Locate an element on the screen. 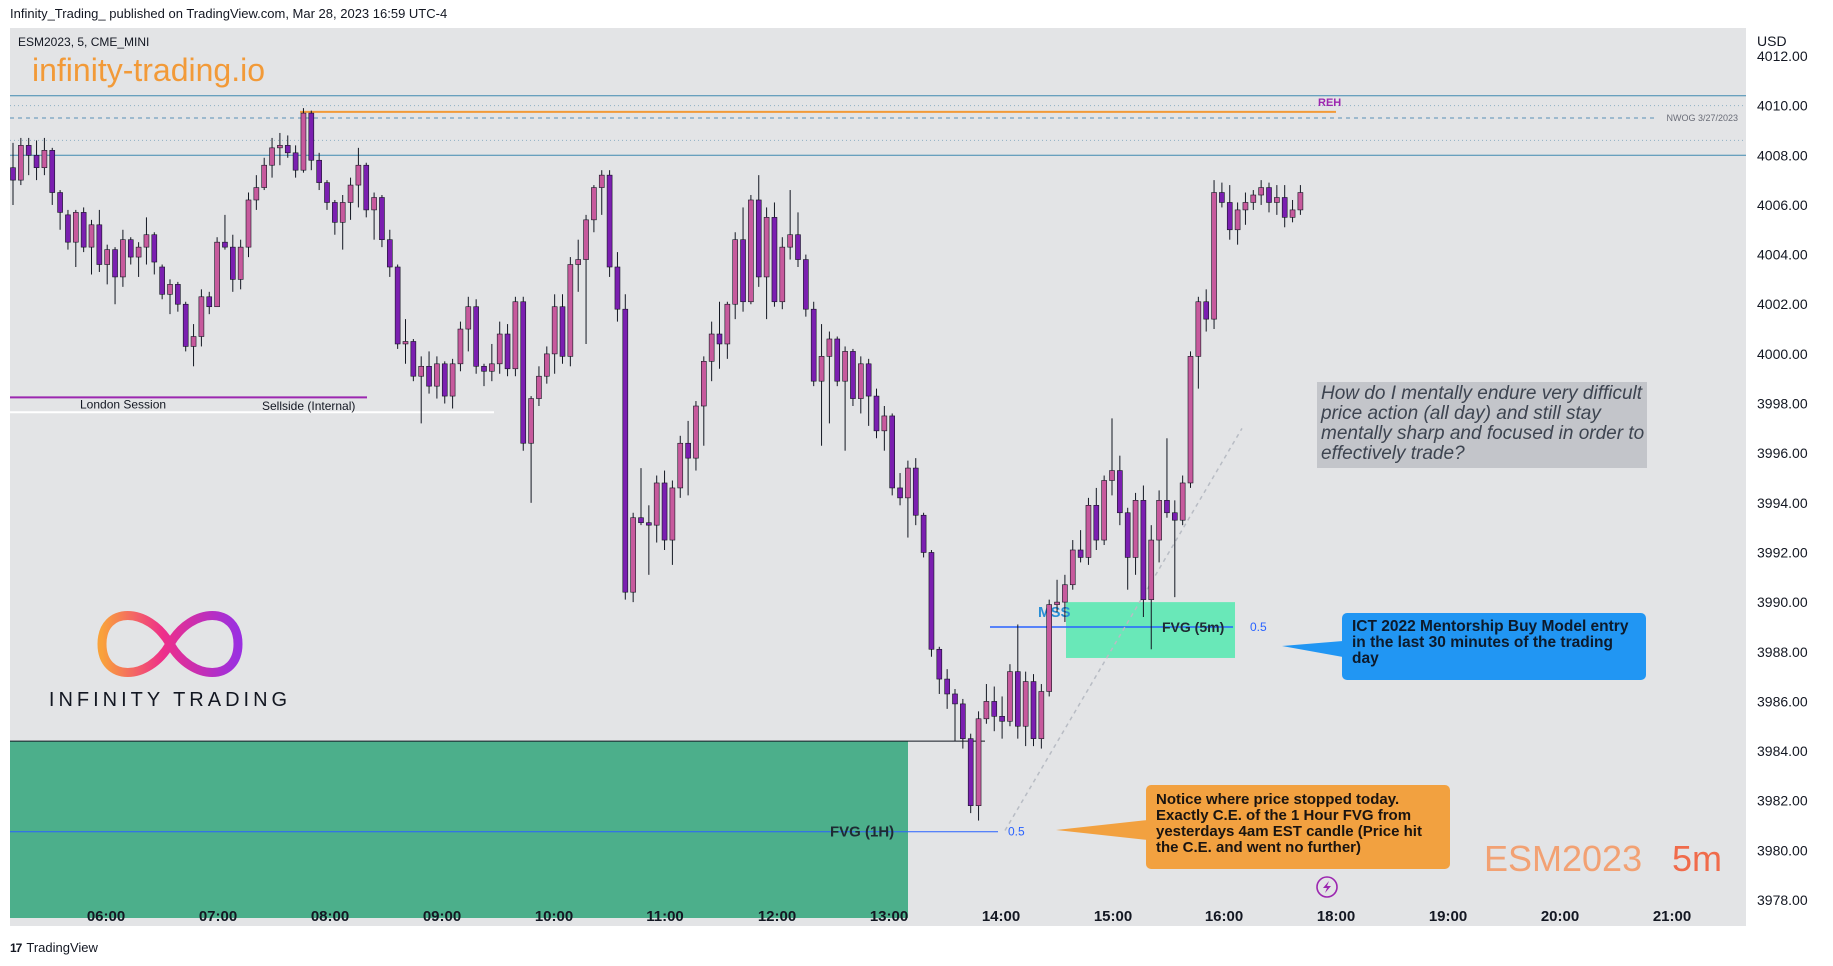 This screenshot has width=1833, height=966. time-tick-label: 18:00 is located at coordinates (1336, 916).